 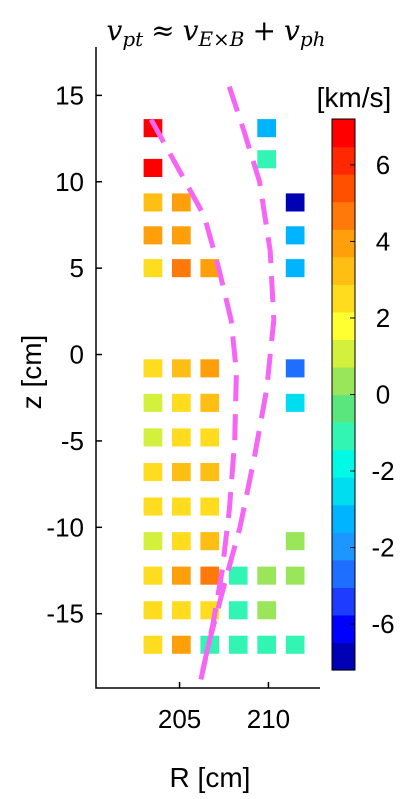 I want to click on chart-title: vpt ≈ vE×B + vph, so click(x=215, y=32).